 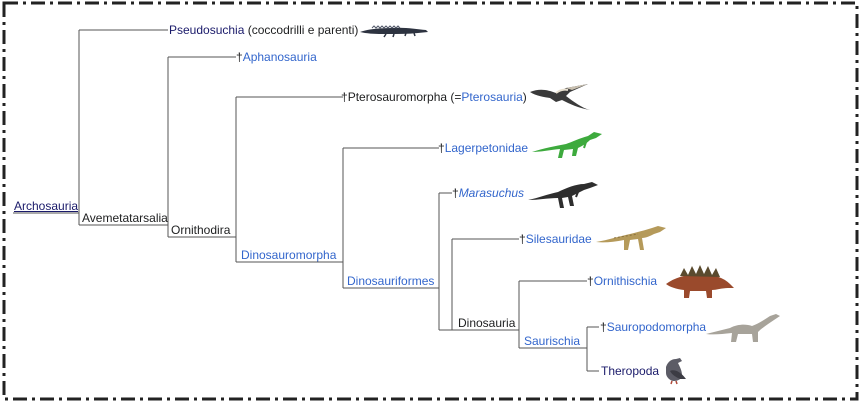 What do you see at coordinates (625, 281) in the screenshot?
I see `taxon-ornithischia-link: Ornithischia` at bounding box center [625, 281].